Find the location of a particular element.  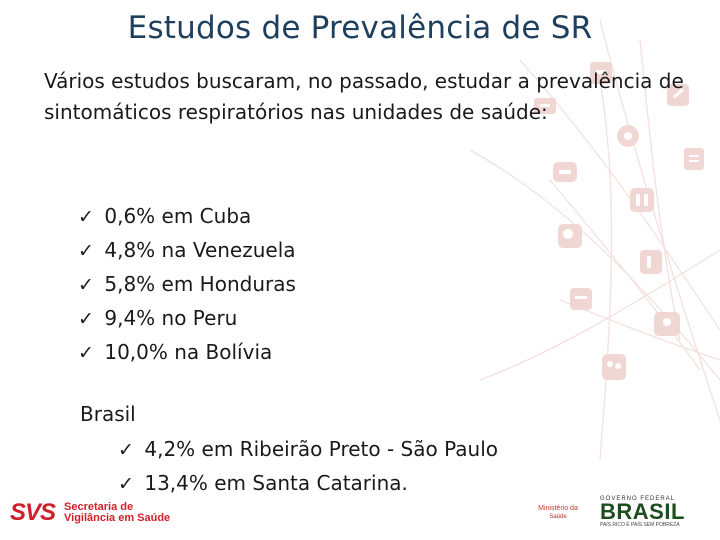

svs-logo: SVS is located at coordinates (33, 512).